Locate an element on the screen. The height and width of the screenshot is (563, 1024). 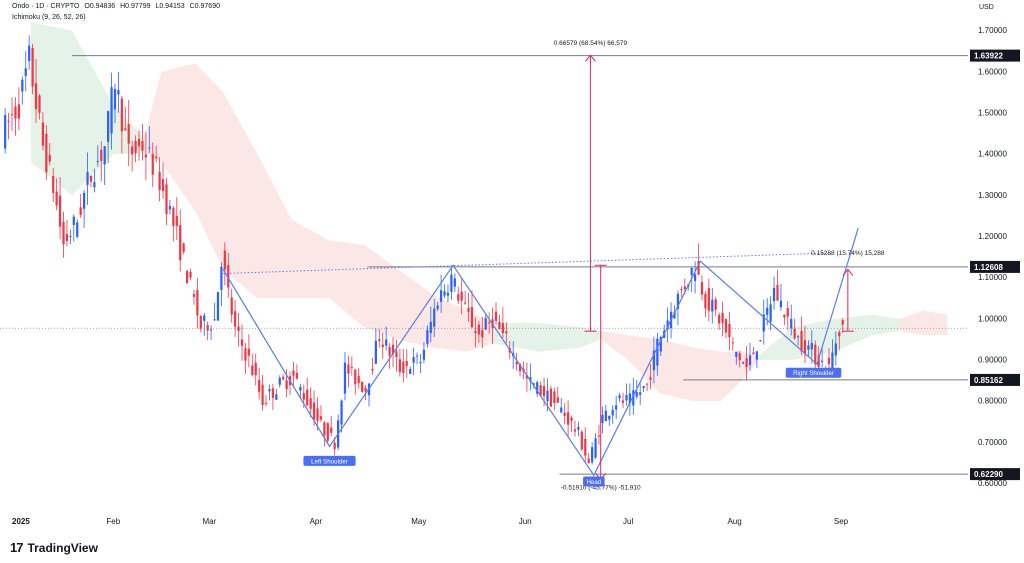
price-level-badge is located at coordinates (995, 55).